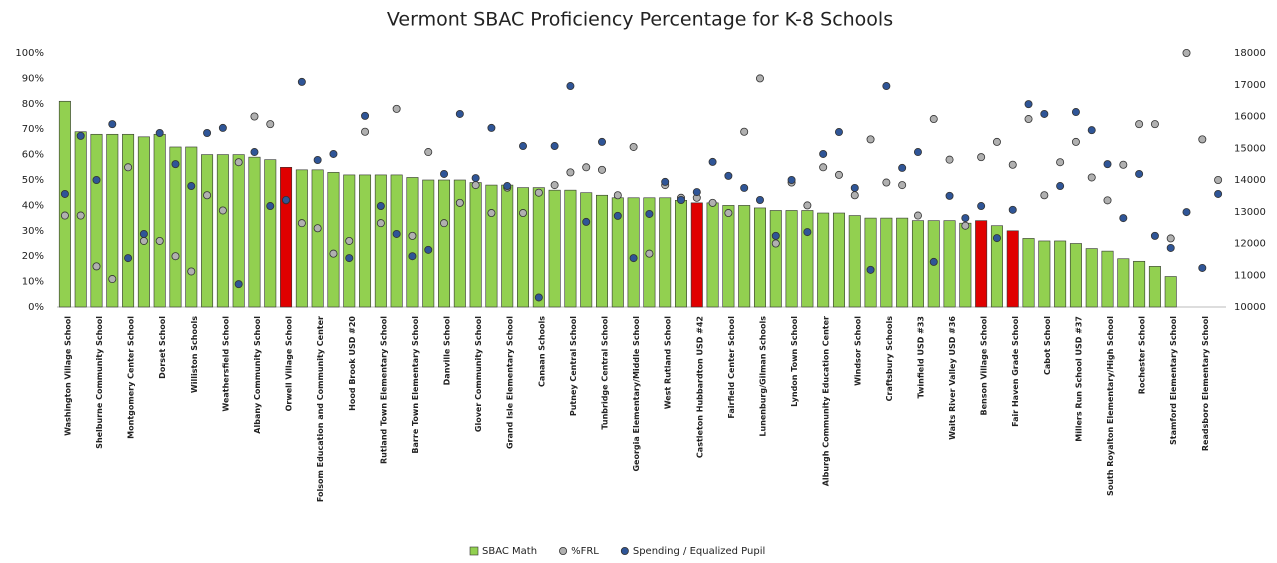 This screenshot has width=1277, height=563. I want to click on legend-swatch, so click(624, 551).